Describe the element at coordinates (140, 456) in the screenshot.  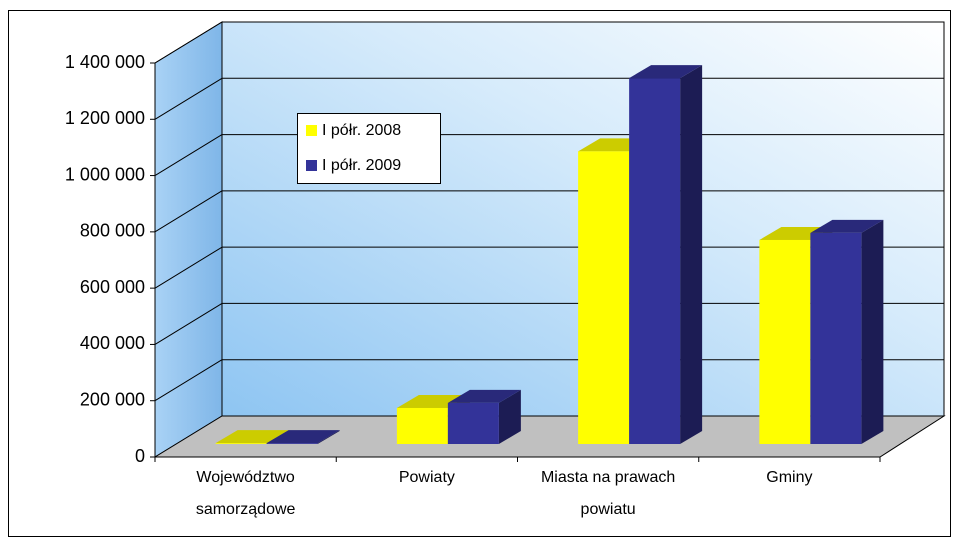
I see `y-tick-label: 0` at that location.